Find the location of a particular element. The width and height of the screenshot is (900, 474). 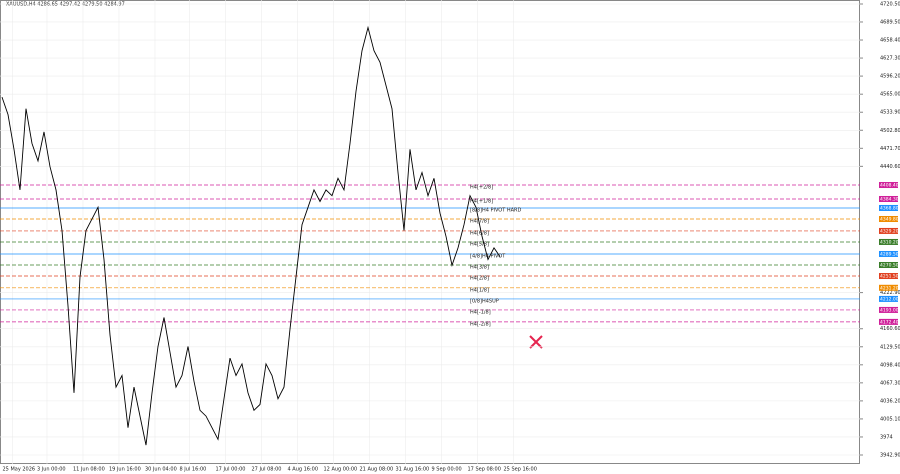

level-label: [4/8]H4 PIVOT is located at coordinates (488, 256).